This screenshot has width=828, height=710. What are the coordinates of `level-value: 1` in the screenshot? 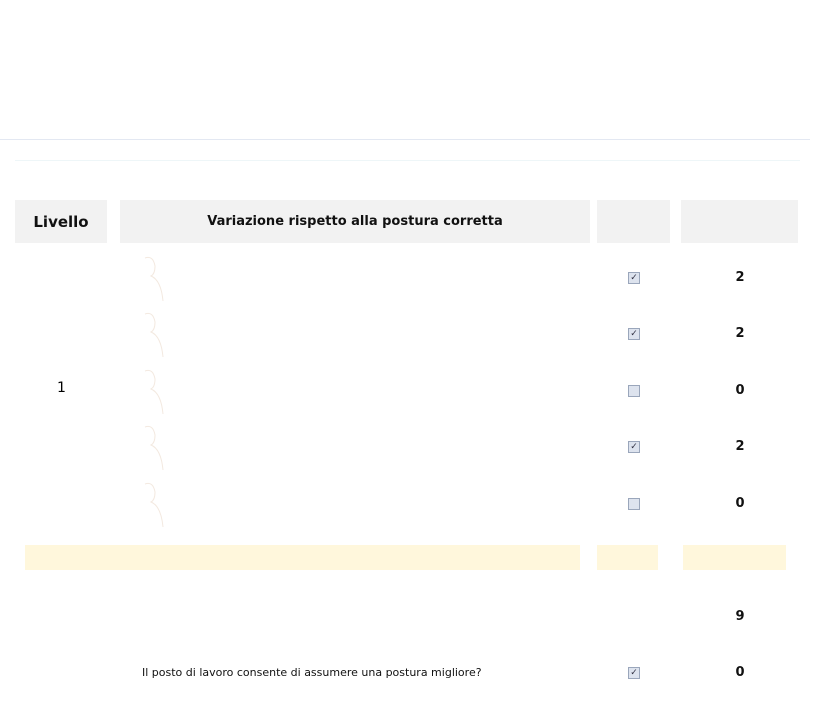 It's located at (61, 388).